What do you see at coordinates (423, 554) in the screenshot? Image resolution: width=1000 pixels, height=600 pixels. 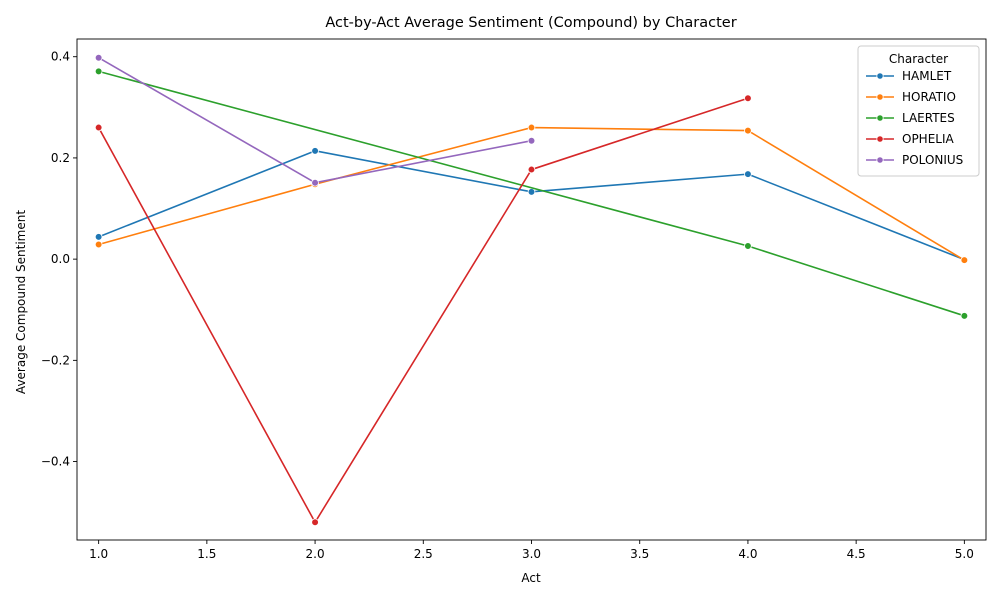 I see `x-tick-label: 2.5` at bounding box center [423, 554].